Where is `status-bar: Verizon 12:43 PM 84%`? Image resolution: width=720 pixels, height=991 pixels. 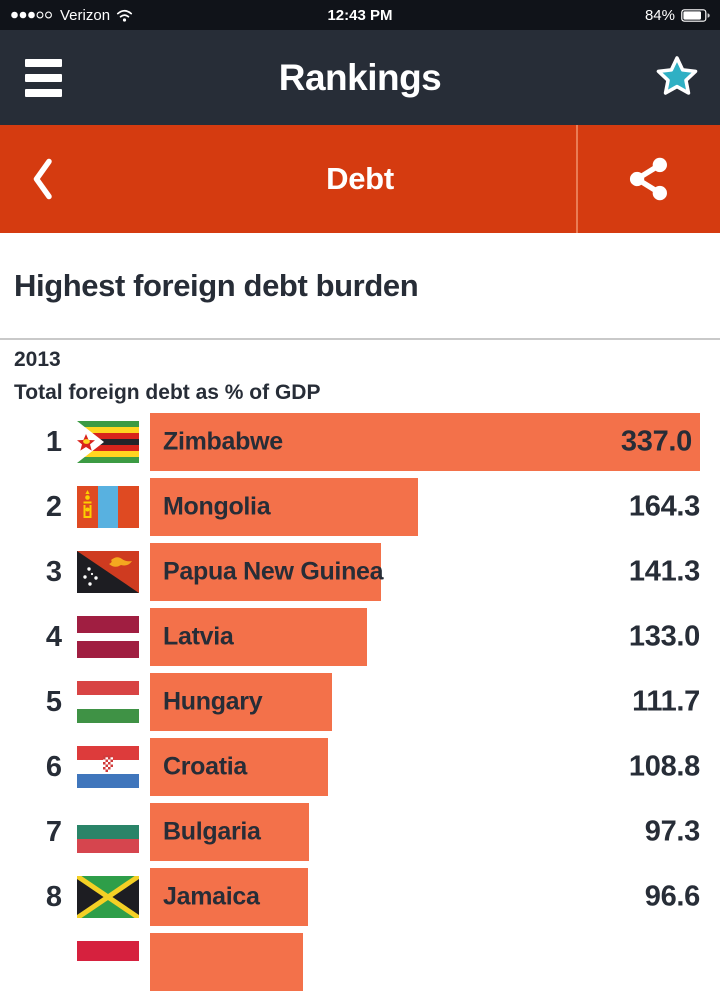 status-bar: Verizon 12:43 PM 84% is located at coordinates (360, 15).